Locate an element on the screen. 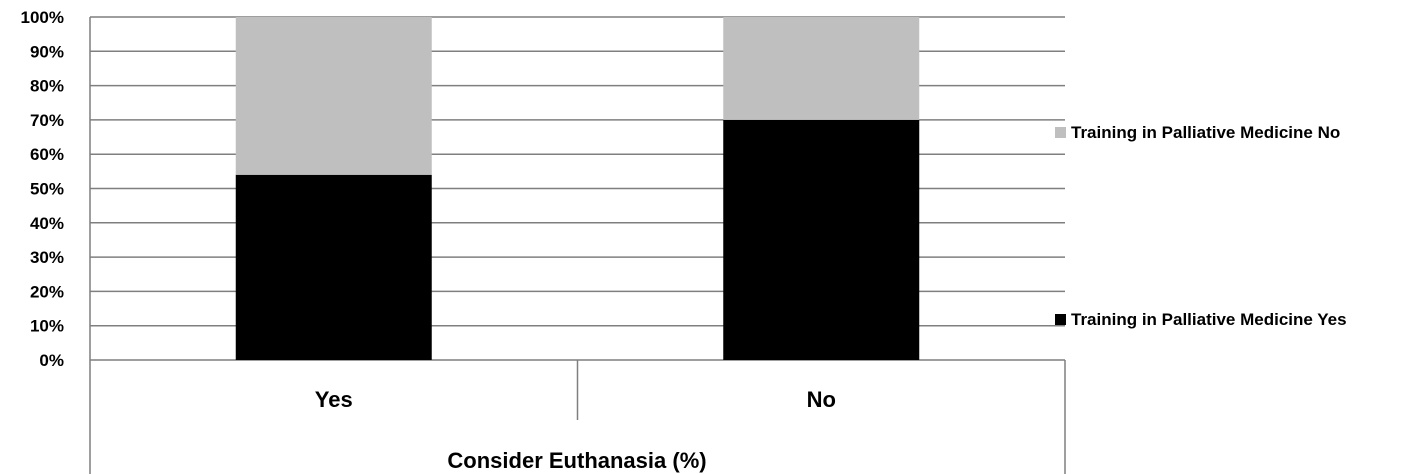  y-tick-label: 70% is located at coordinates (47, 120).